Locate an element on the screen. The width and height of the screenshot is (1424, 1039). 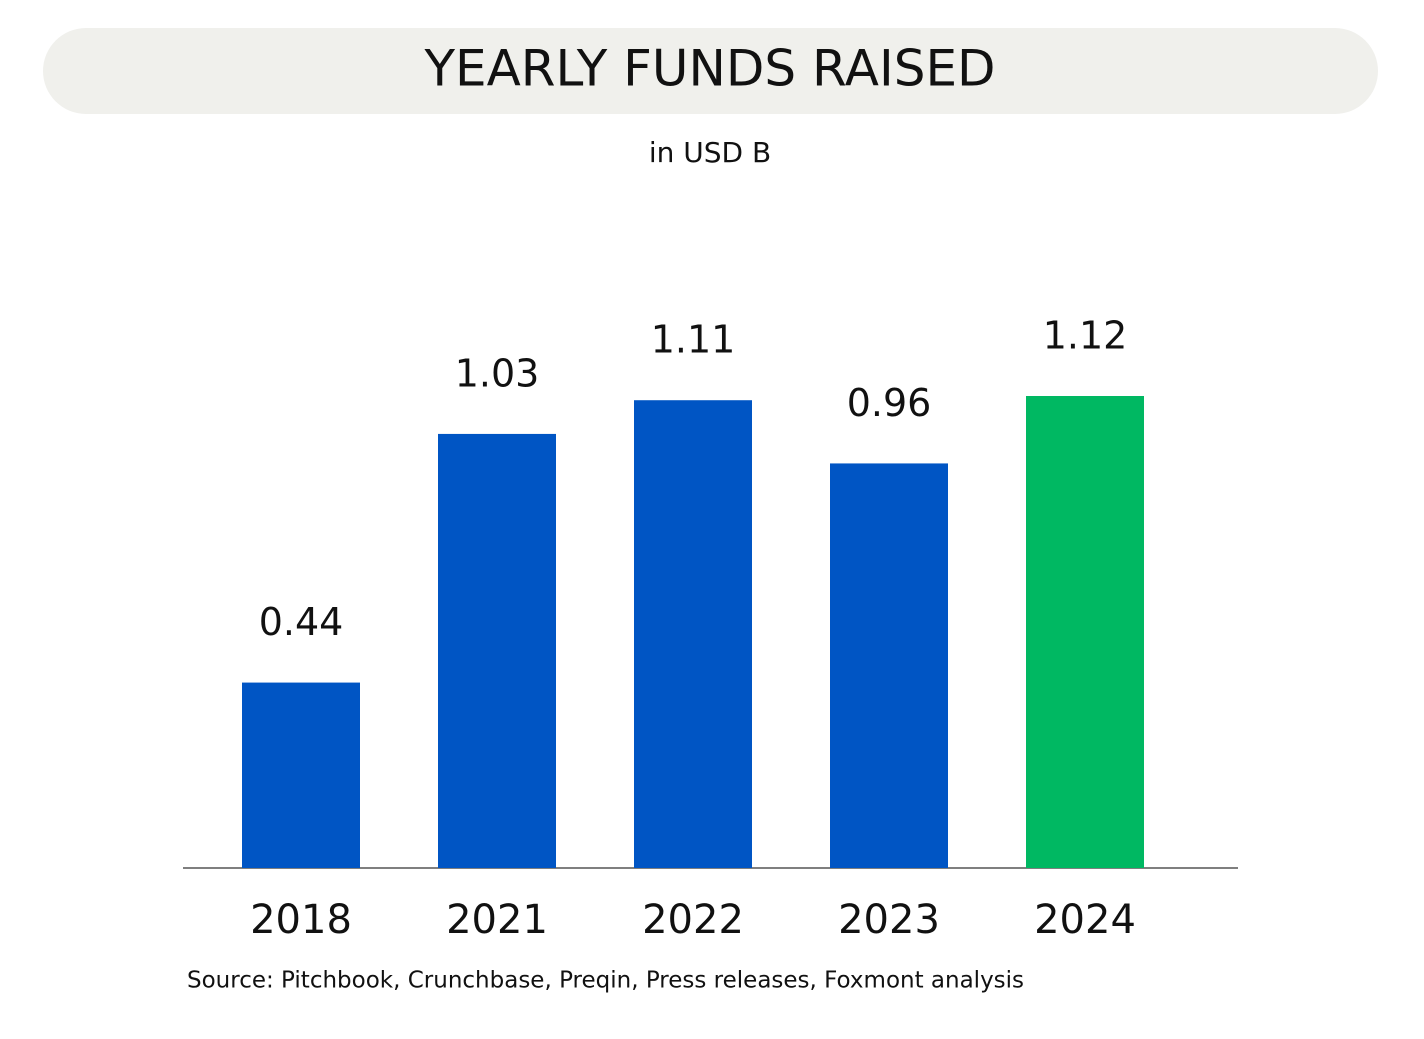
x-tick-label: 2023 is located at coordinates (889, 920).